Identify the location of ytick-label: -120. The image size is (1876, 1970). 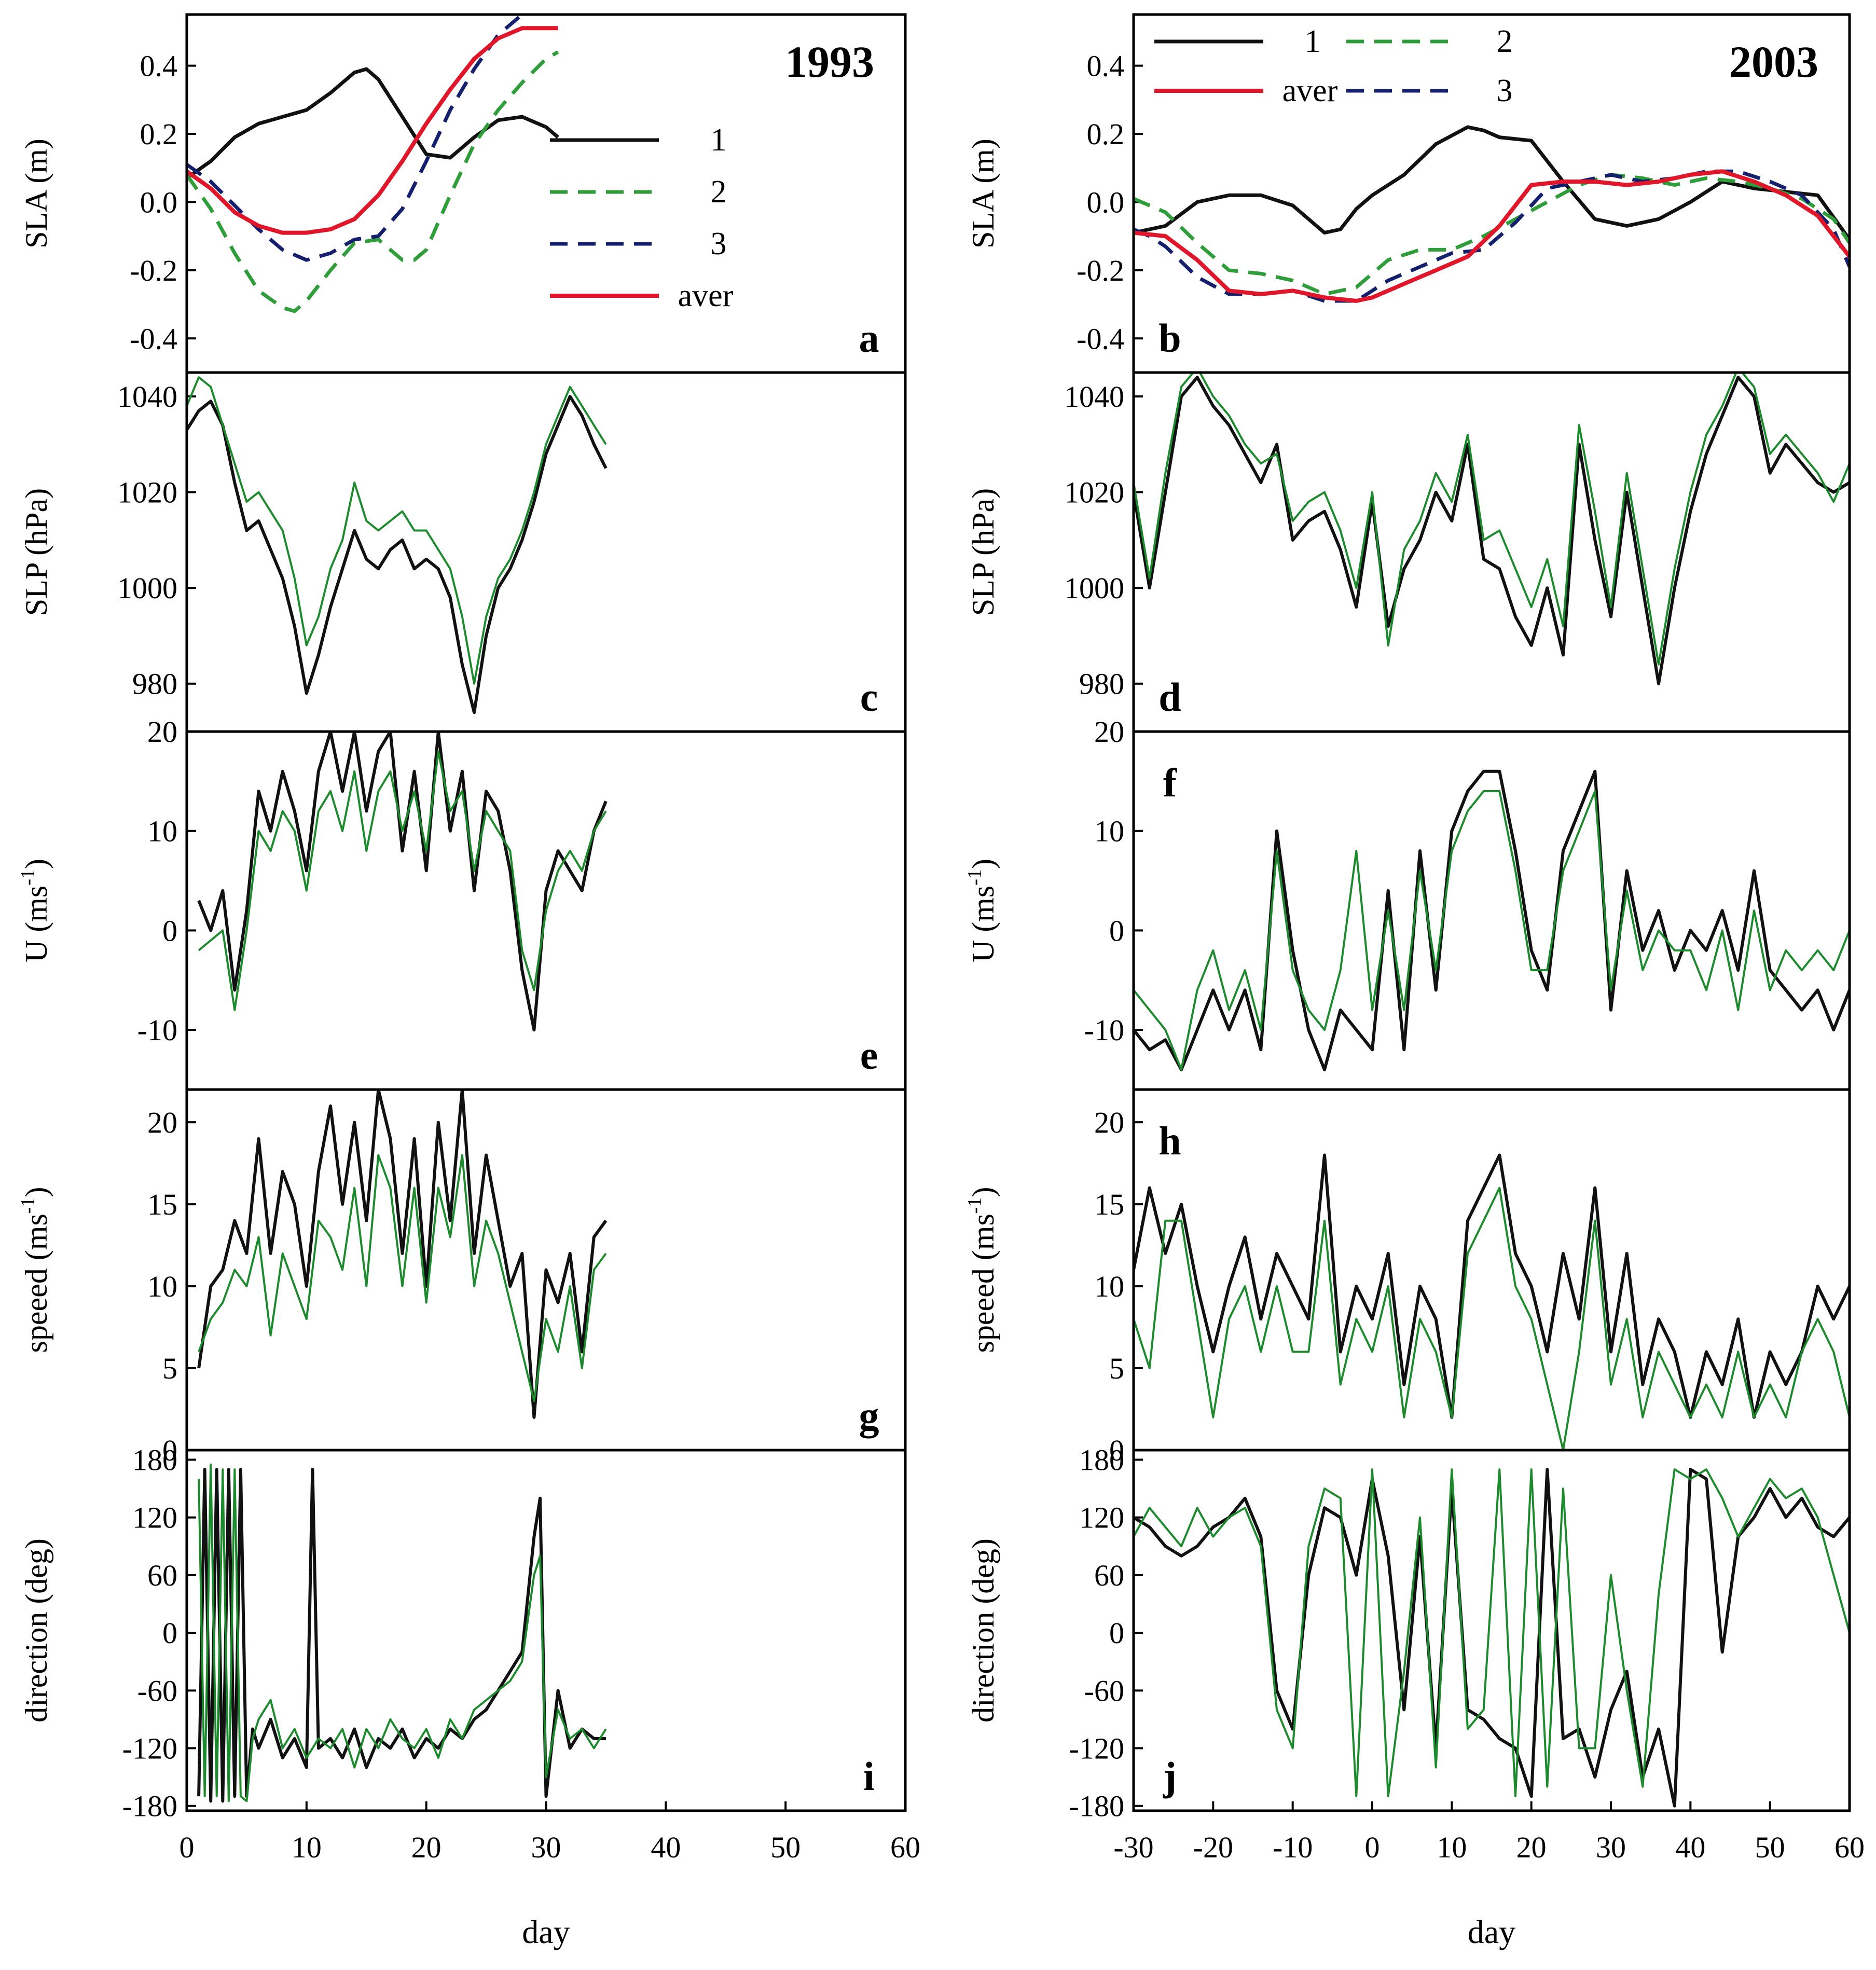
(149, 1749).